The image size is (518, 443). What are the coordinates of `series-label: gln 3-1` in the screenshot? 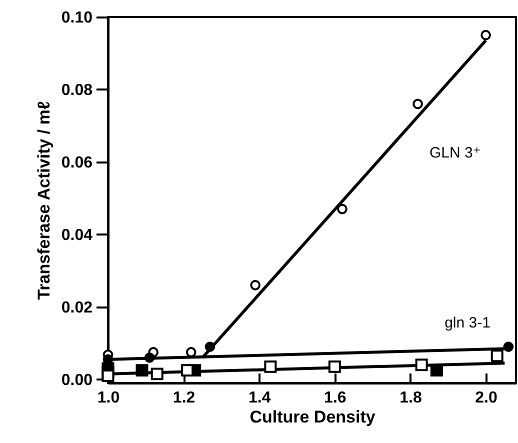 It's located at (467, 323).